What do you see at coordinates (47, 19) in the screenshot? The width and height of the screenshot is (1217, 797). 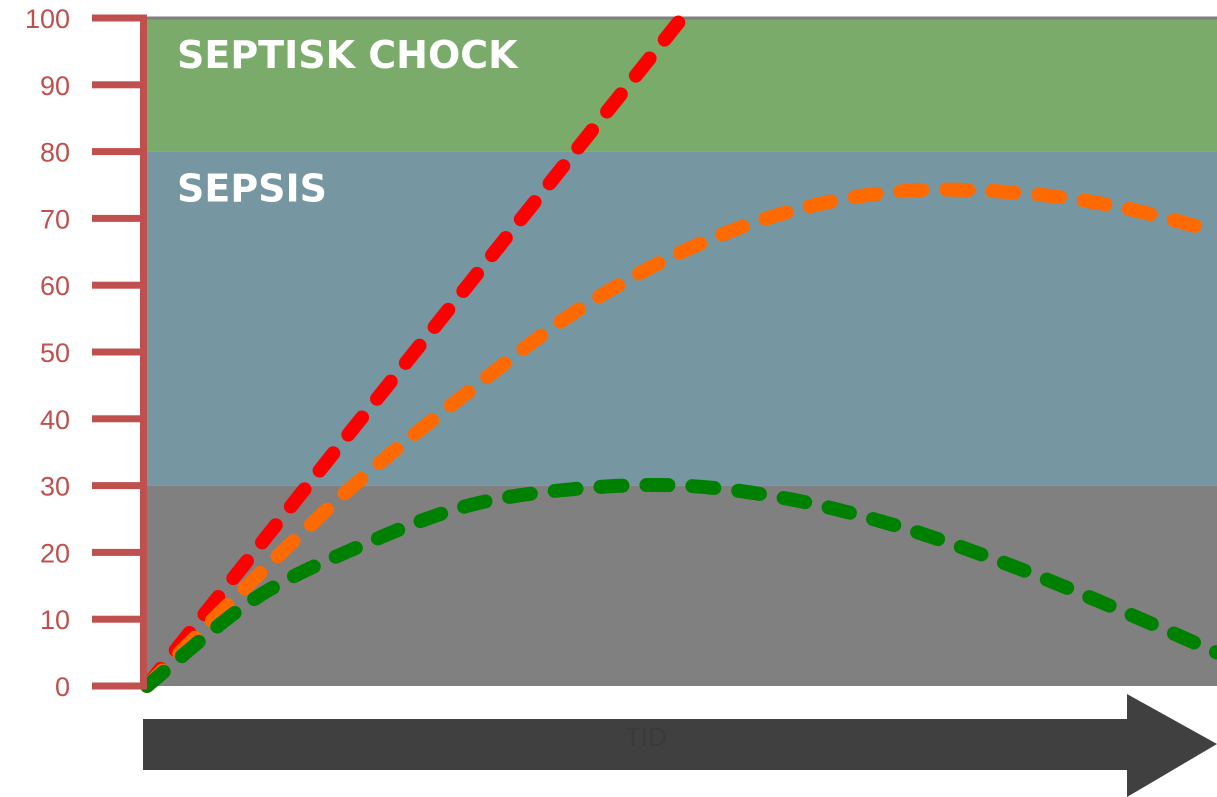 I see `y-tick-label-100: 100` at bounding box center [47, 19].